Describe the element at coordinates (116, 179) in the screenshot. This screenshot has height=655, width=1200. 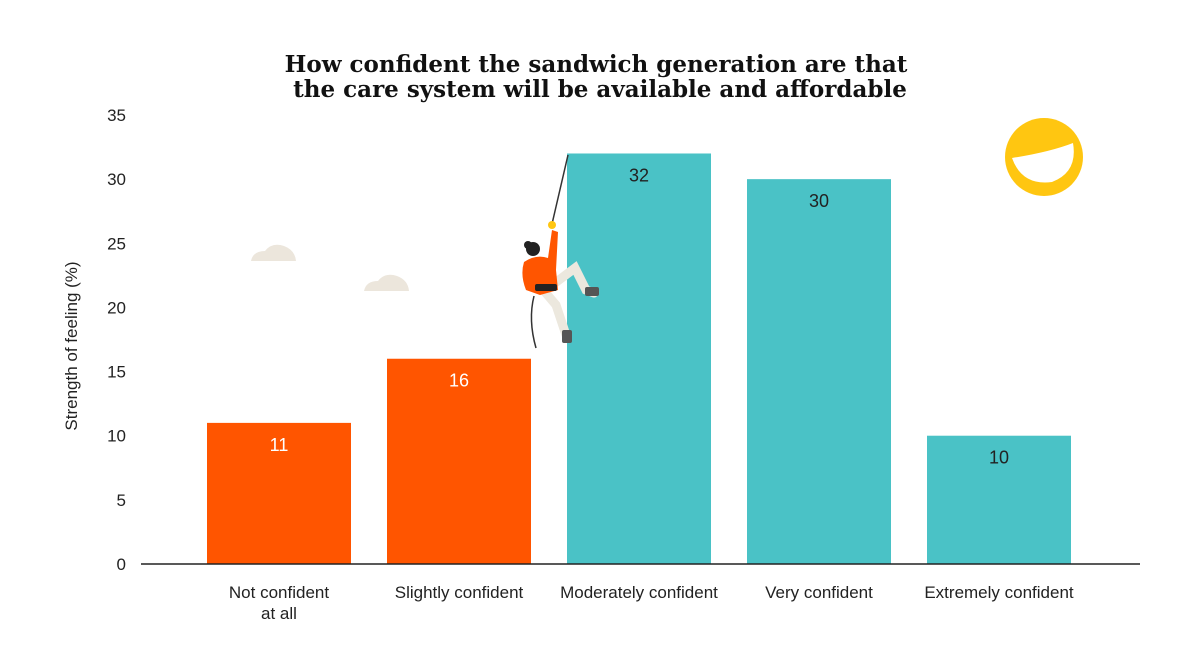
I see `y-tick-label: 30` at that location.